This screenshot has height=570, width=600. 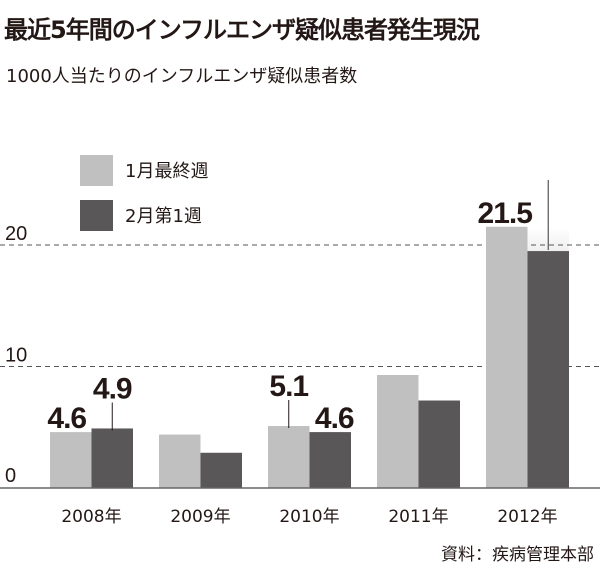 I want to click on x-tick-label: 2012年, so click(x=527, y=517).